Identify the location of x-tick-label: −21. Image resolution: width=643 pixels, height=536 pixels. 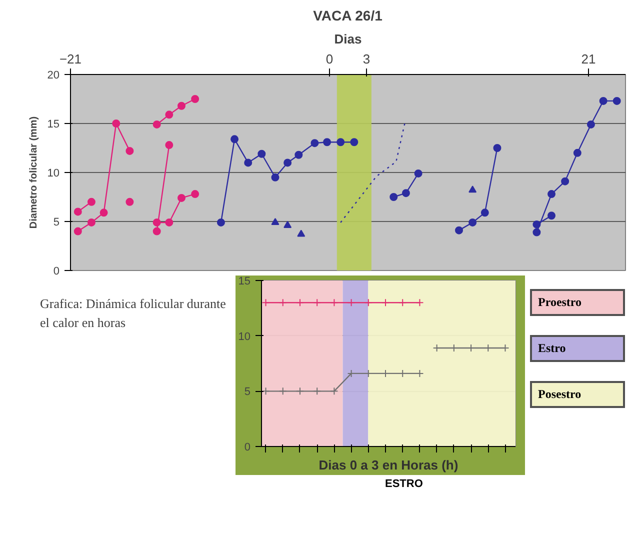
(70, 59).